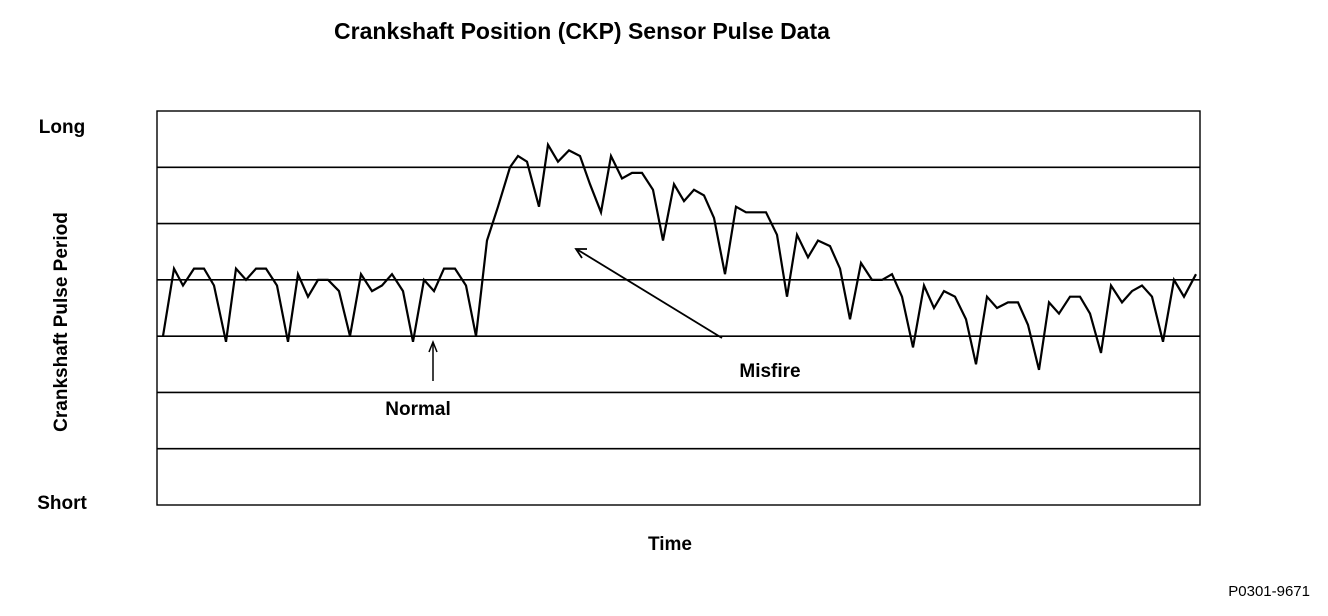 The height and width of the screenshot is (616, 1328). What do you see at coordinates (62, 503) in the screenshot?
I see `y-tick-label: Short` at bounding box center [62, 503].